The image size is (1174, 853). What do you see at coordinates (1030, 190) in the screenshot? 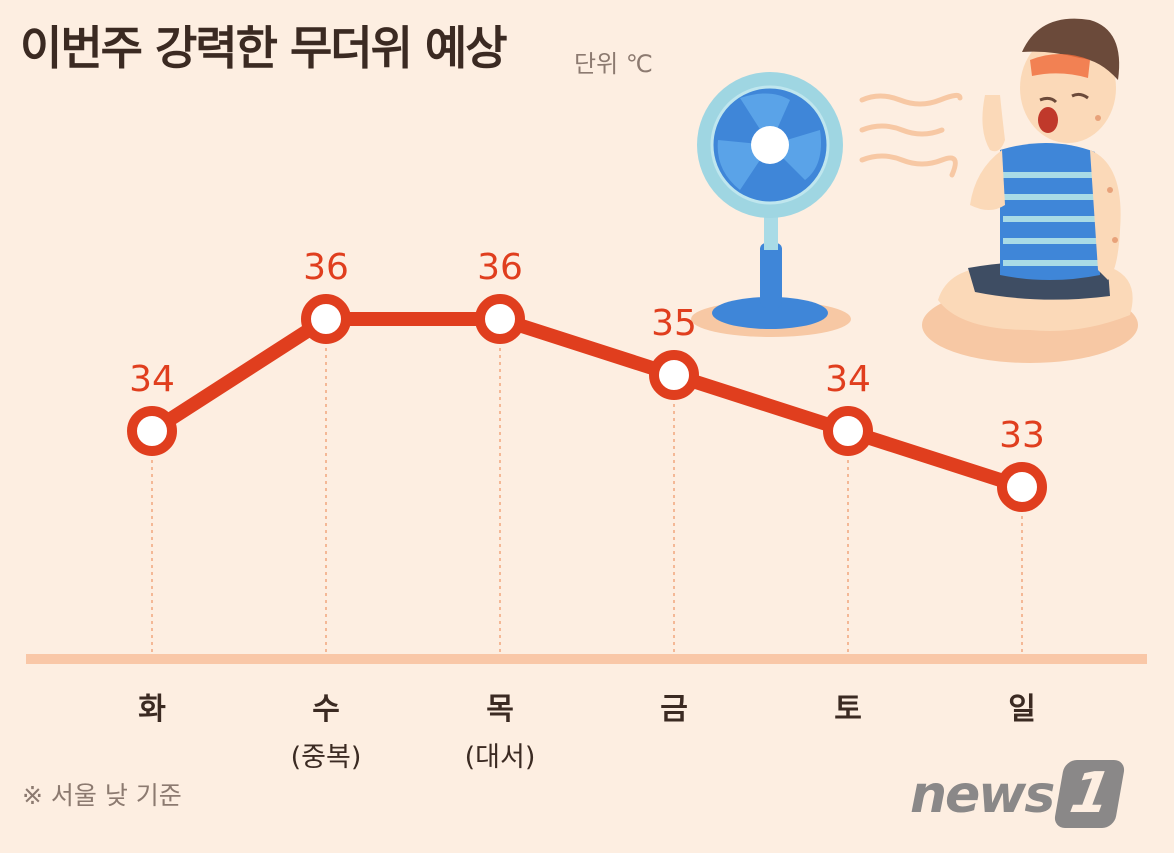
I see `sweating-boy-illustration` at bounding box center [1030, 190].